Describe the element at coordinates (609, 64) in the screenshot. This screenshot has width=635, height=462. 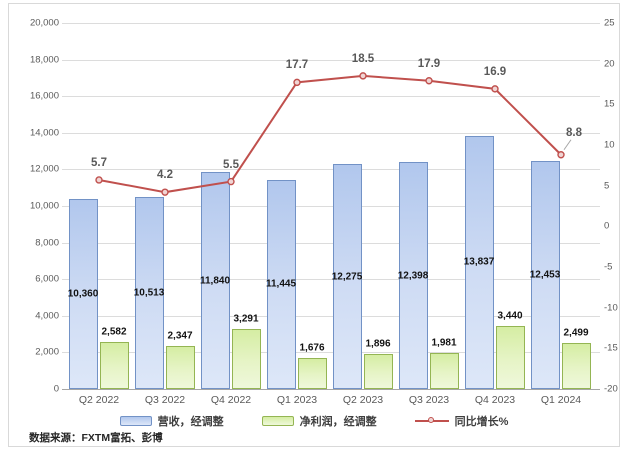
I see `y-axis-label-right: 20` at that location.